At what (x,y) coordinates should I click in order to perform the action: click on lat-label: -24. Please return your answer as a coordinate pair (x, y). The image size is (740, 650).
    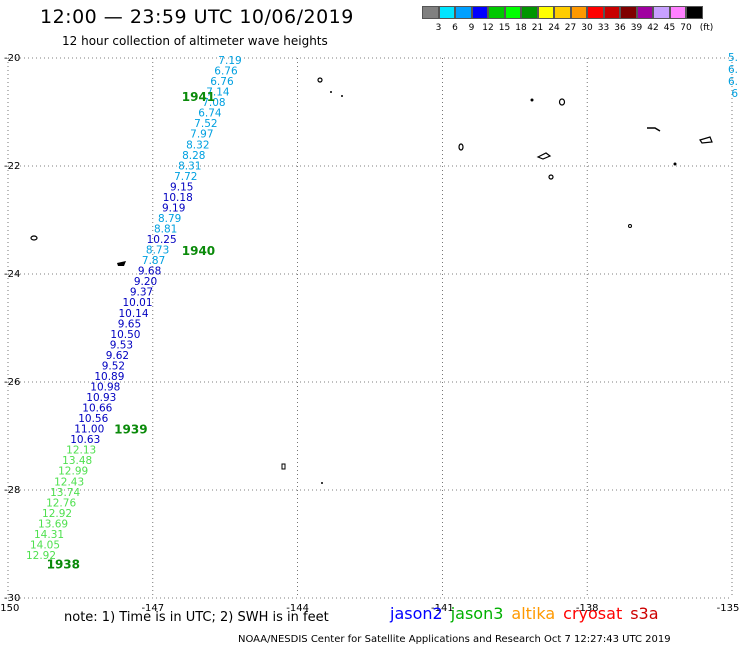
    Looking at the image, I should click on (12, 274).